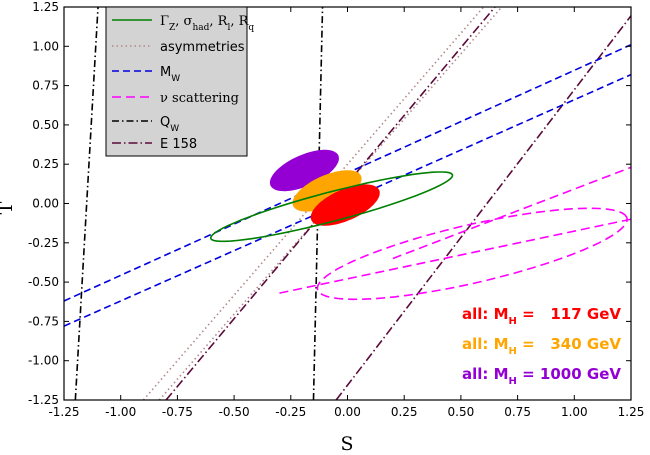 The height and width of the screenshot is (455, 650). I want to click on x-tick-label: -0.25, so click(290, 412).